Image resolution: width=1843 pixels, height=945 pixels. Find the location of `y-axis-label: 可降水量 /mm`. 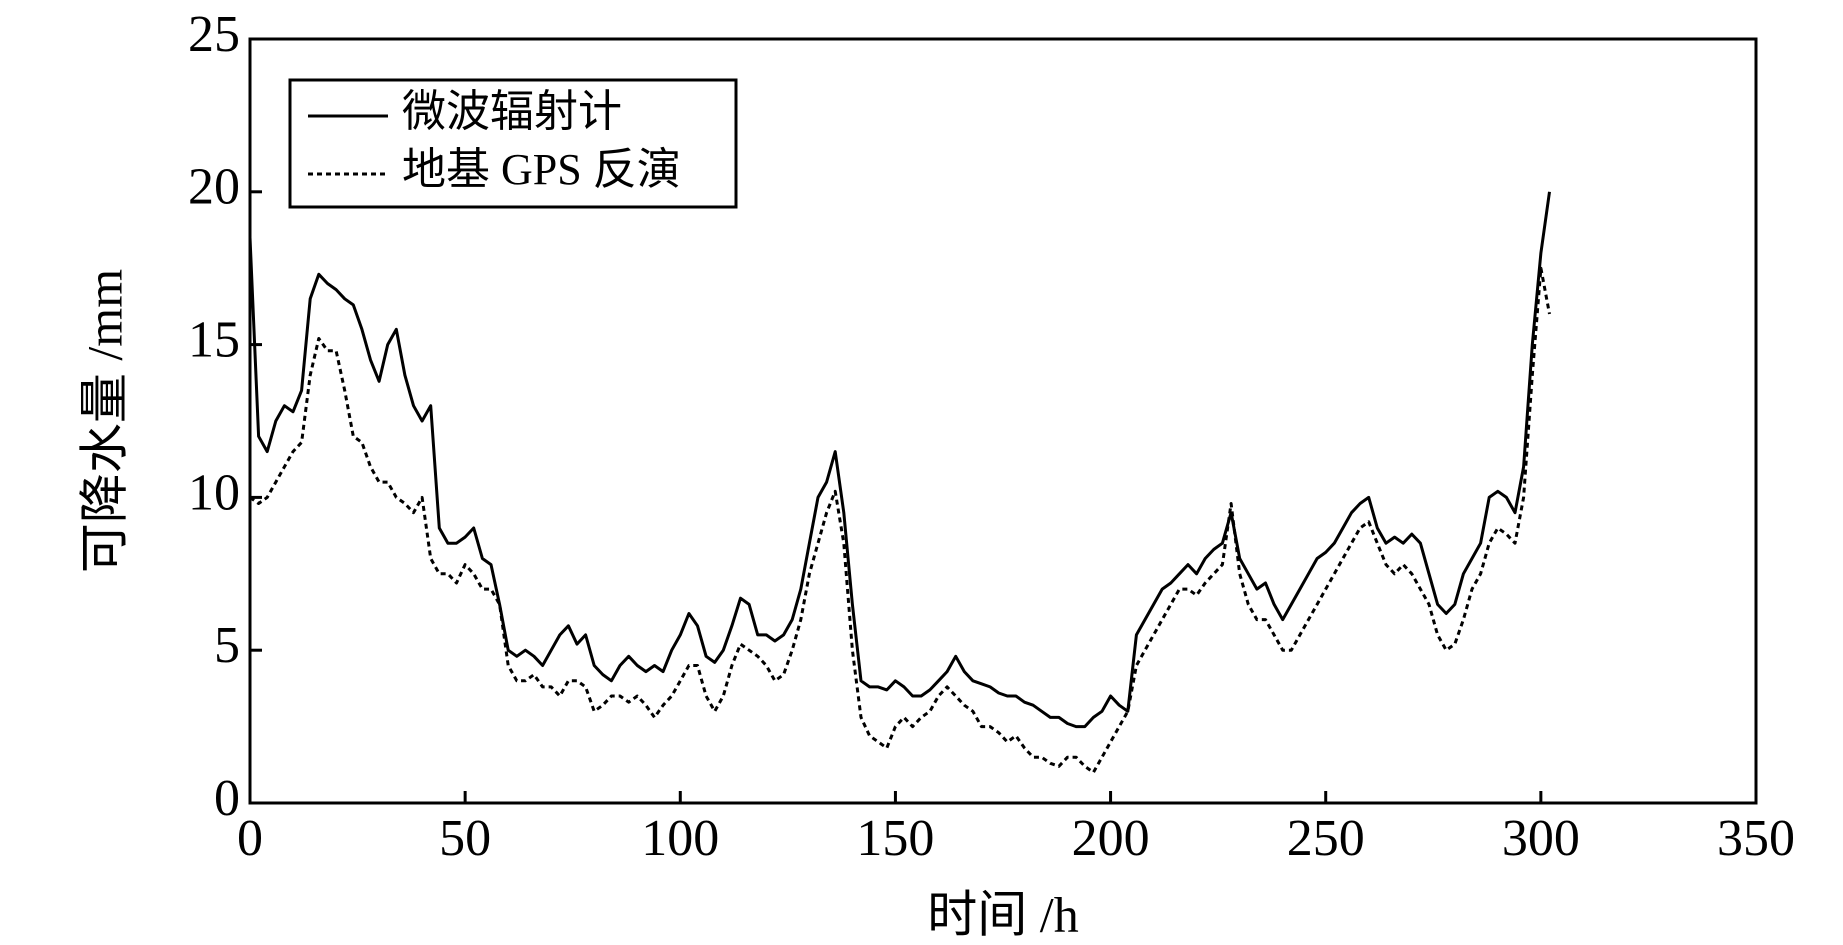

y-axis-label: 可降水量 /mm is located at coordinates (104, 421).